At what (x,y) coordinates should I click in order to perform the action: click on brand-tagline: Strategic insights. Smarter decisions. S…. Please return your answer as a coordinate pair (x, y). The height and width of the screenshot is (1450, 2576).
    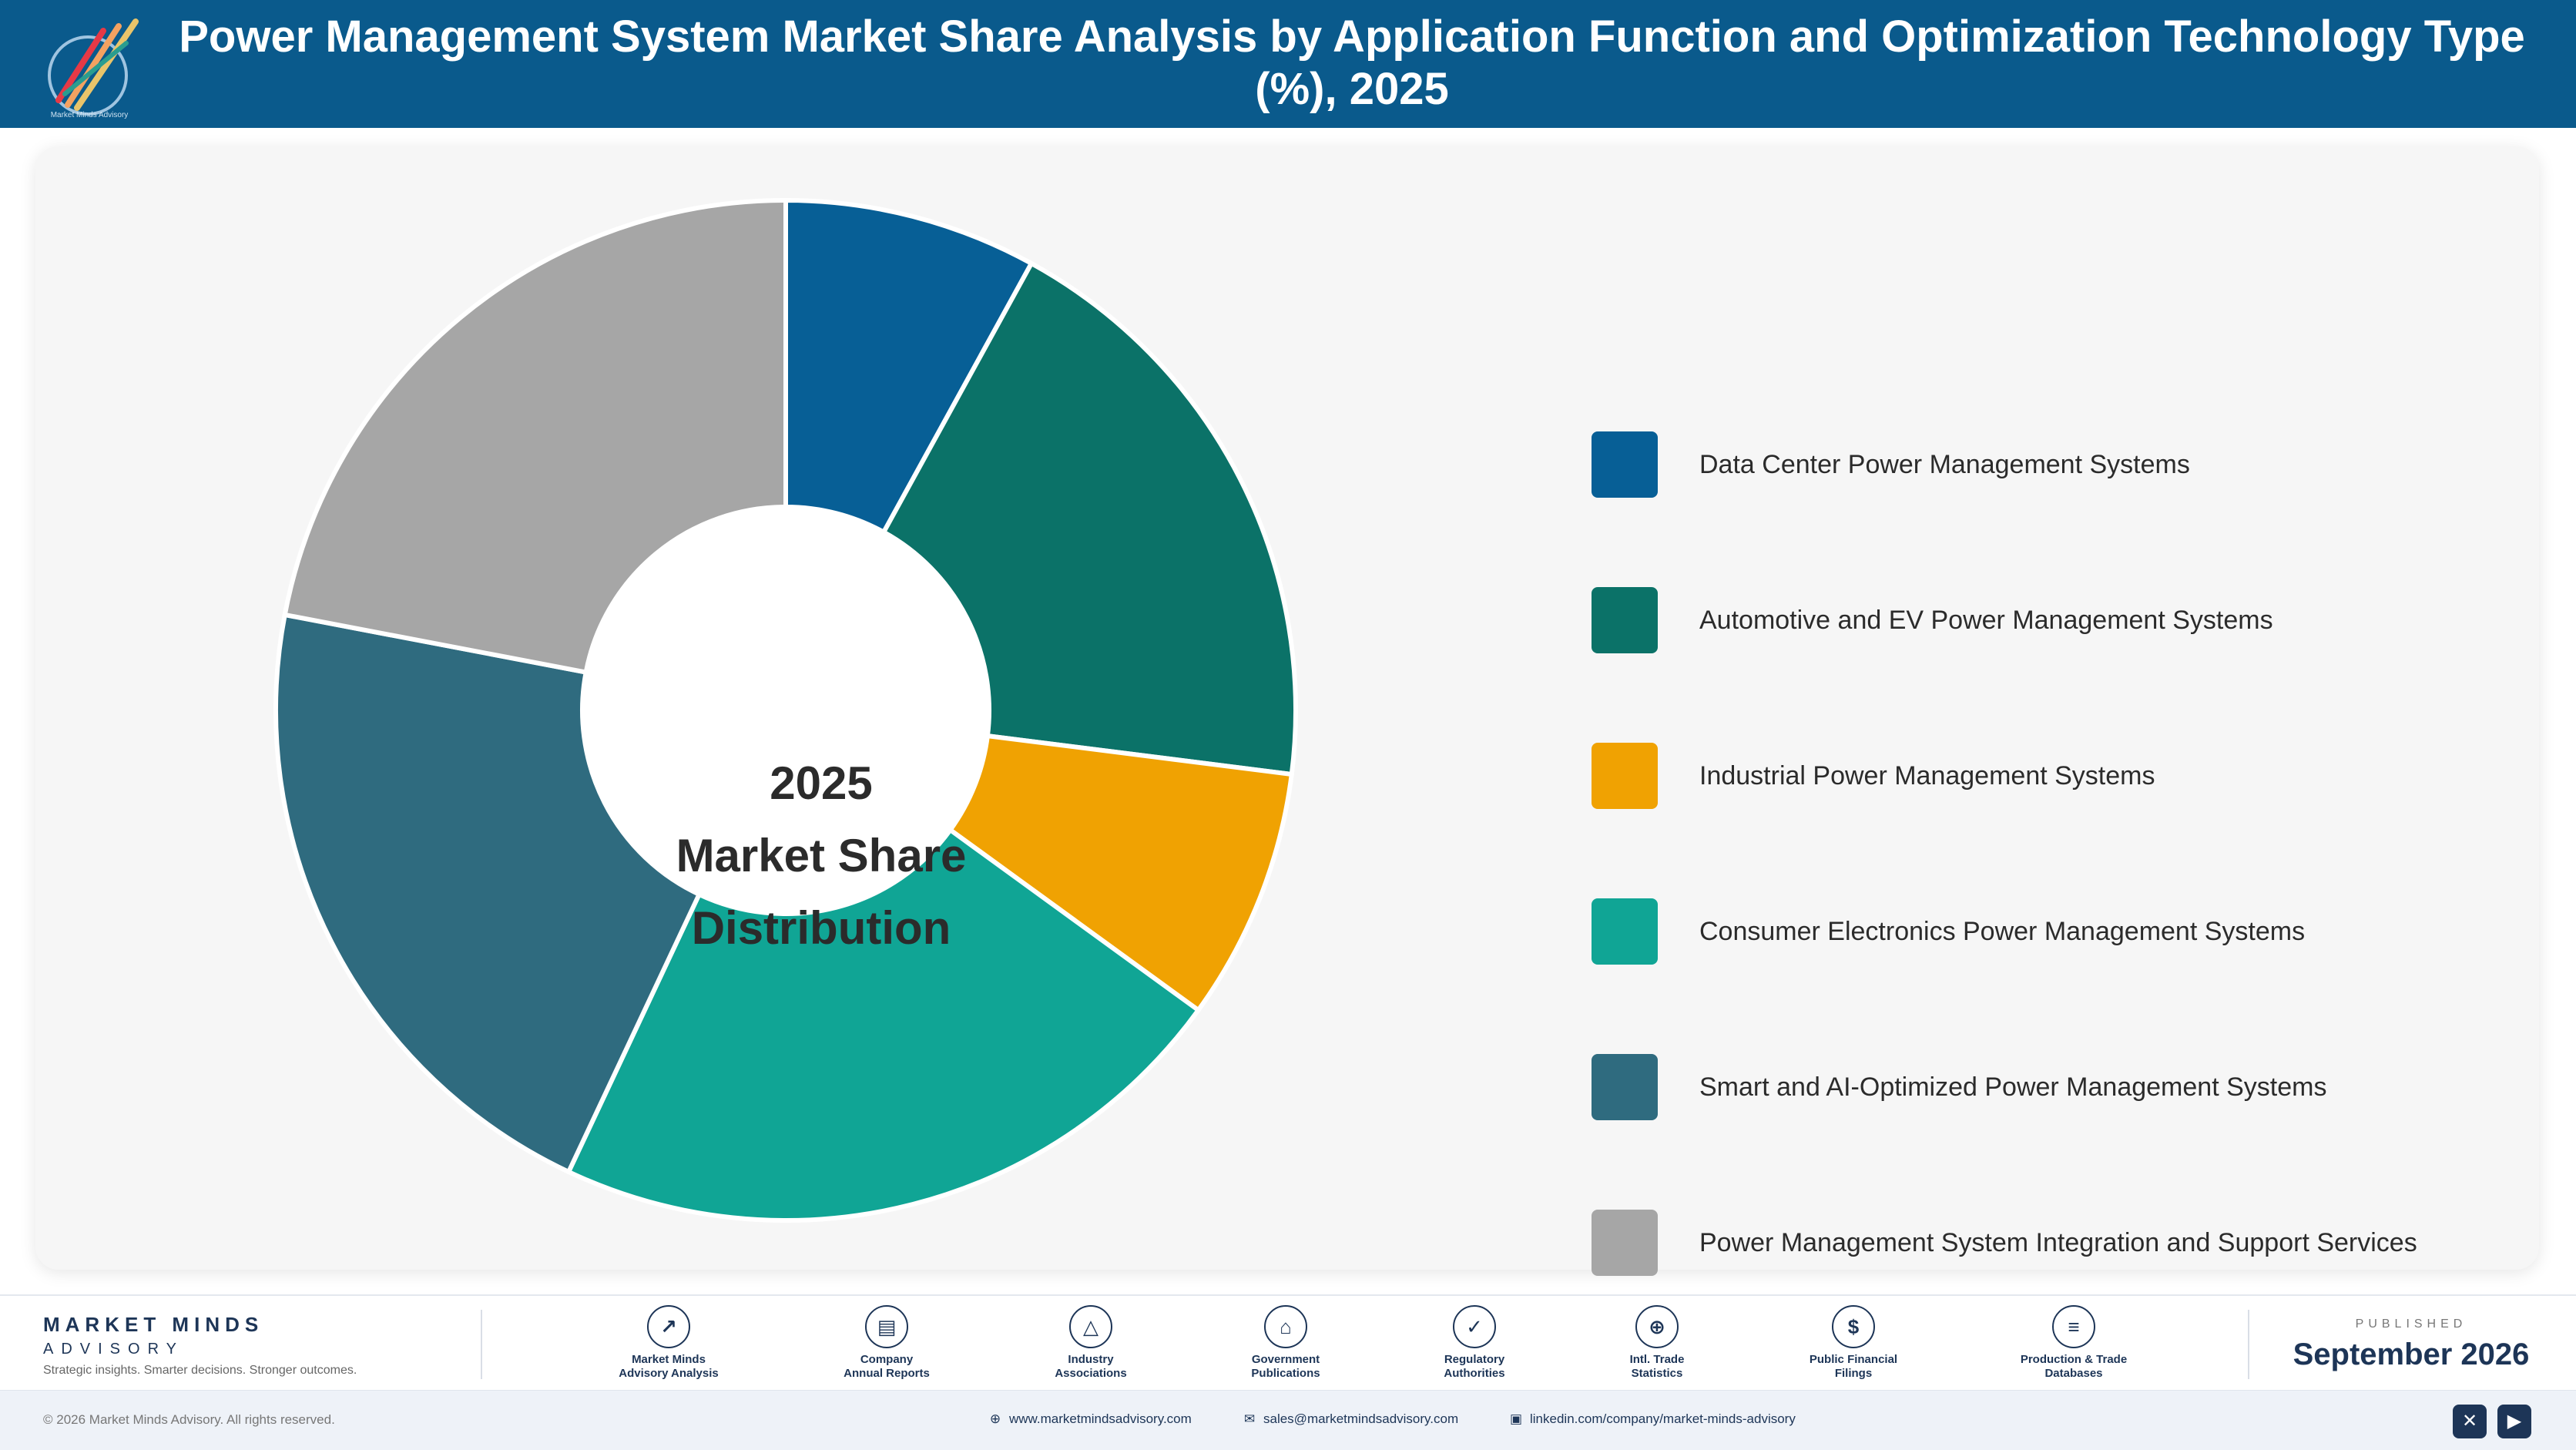
    Looking at the image, I should click on (200, 1370).